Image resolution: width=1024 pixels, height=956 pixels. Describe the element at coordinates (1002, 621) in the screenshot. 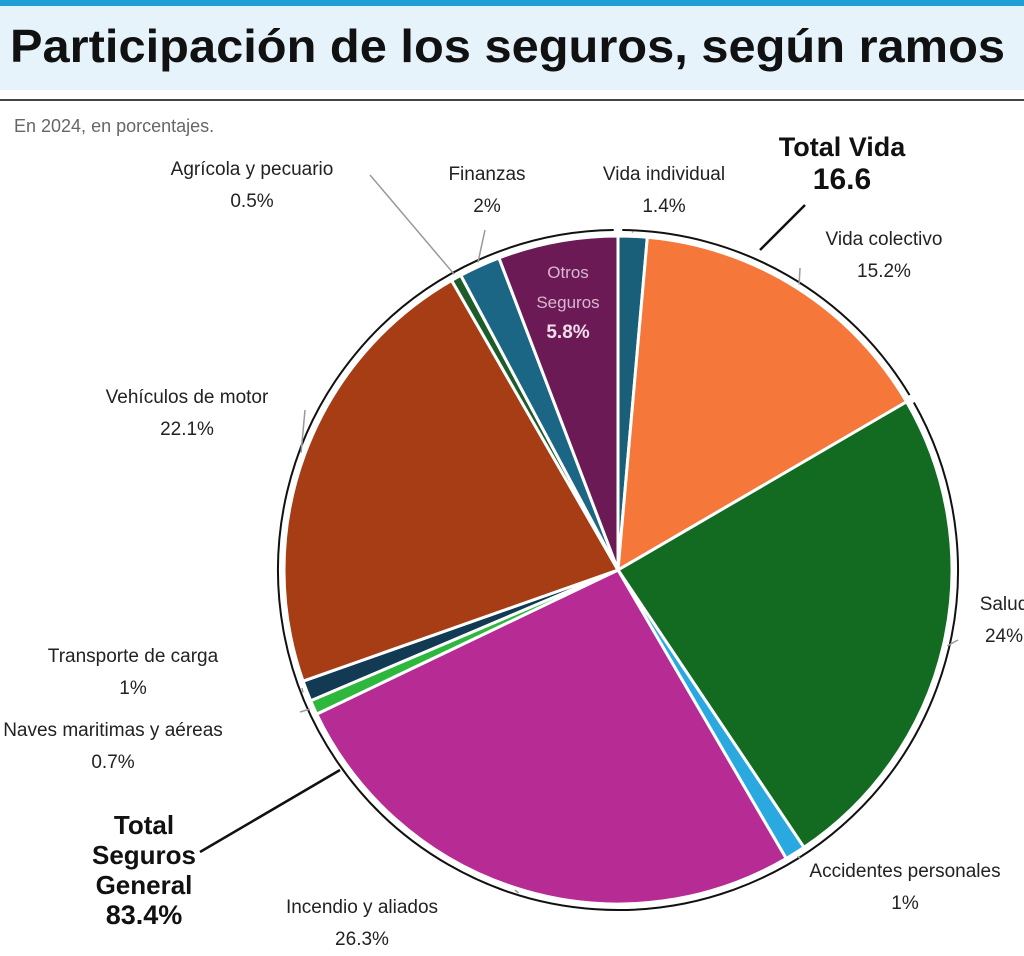

I see `slice-label: Salud 24%` at that location.